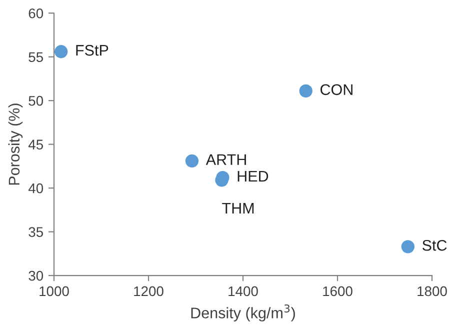 The height and width of the screenshot is (328, 450). Describe the element at coordinates (36, 232) in the screenshot. I see `y-tick-label: 35` at that location.